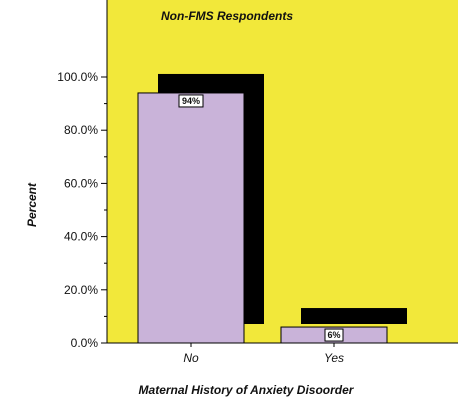  I want to click on y-tick-label: 20.0%, so click(81, 290).